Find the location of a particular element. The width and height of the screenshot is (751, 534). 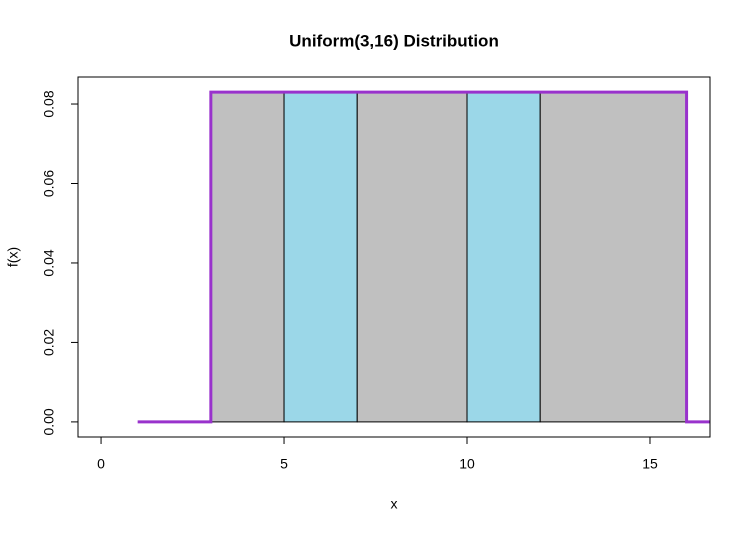

chart-title: Uniform(3,16) Distribution is located at coordinates (394, 40).